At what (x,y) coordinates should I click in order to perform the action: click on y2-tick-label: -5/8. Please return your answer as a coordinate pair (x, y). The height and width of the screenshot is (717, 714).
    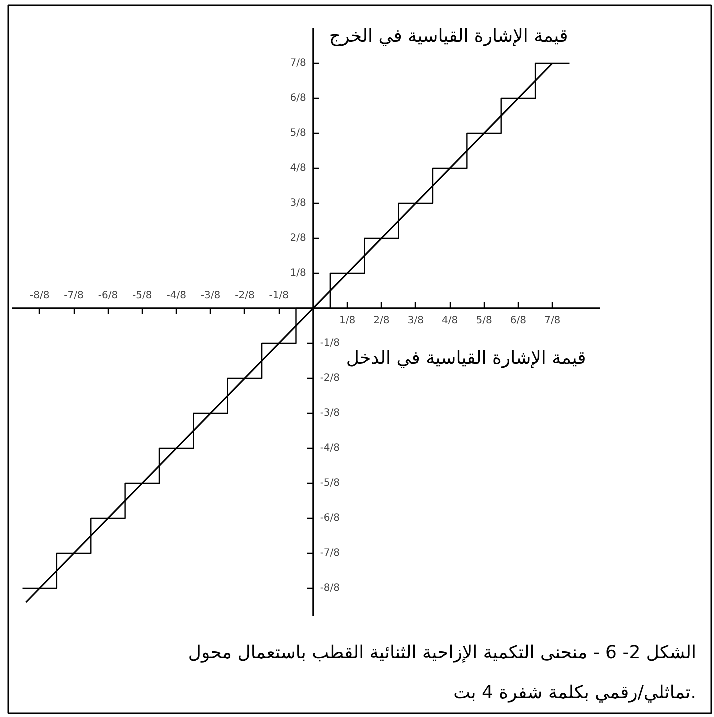
    Looking at the image, I should click on (330, 483).